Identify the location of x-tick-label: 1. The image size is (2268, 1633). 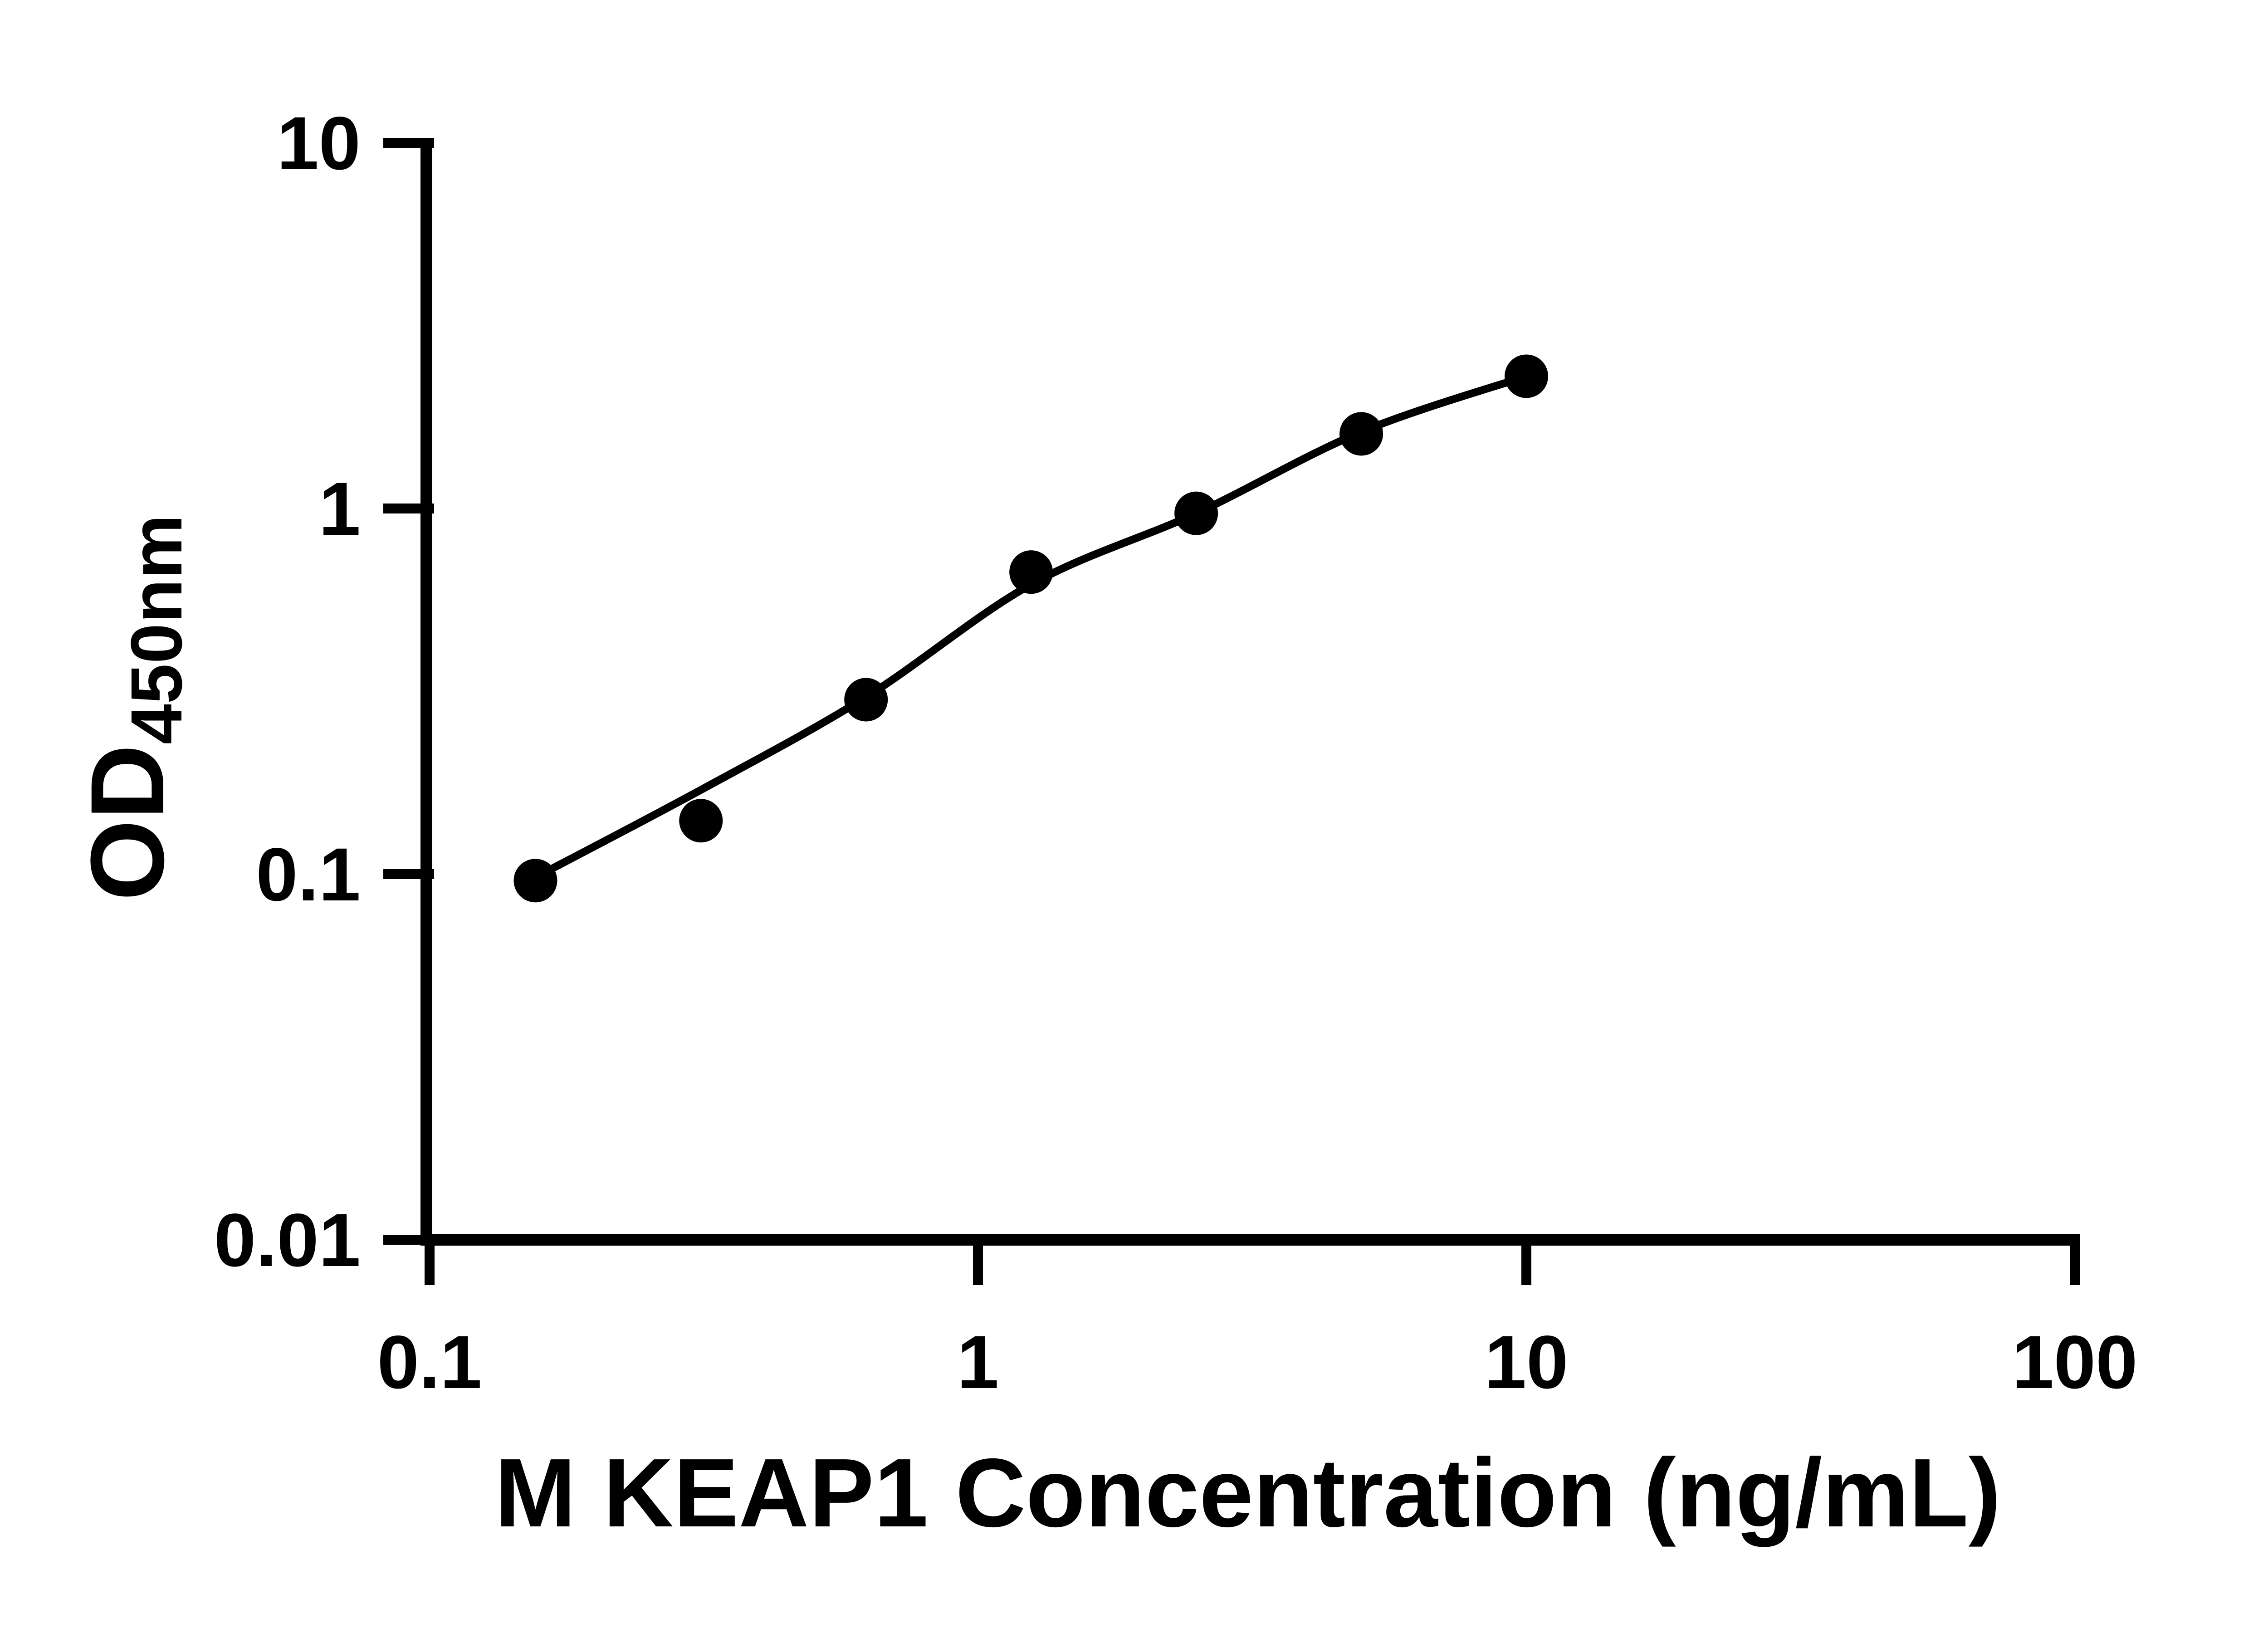
(978, 1362).